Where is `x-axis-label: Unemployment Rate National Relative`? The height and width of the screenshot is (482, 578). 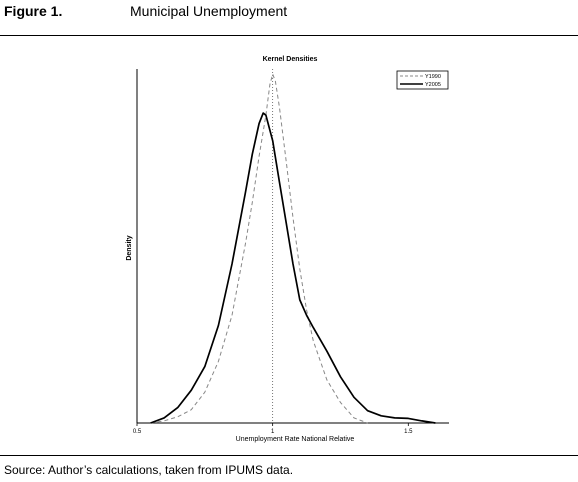
x-axis-label: Unemployment Rate National Relative is located at coordinates (295, 439).